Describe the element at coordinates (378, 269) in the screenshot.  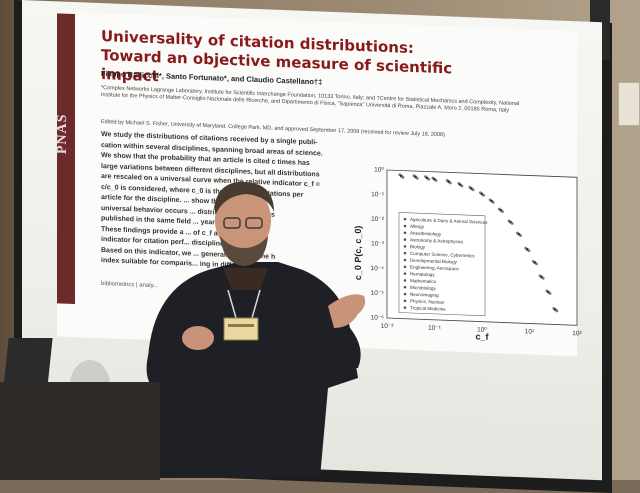
I see `y-tick-label: 10⁻⁴` at that location.